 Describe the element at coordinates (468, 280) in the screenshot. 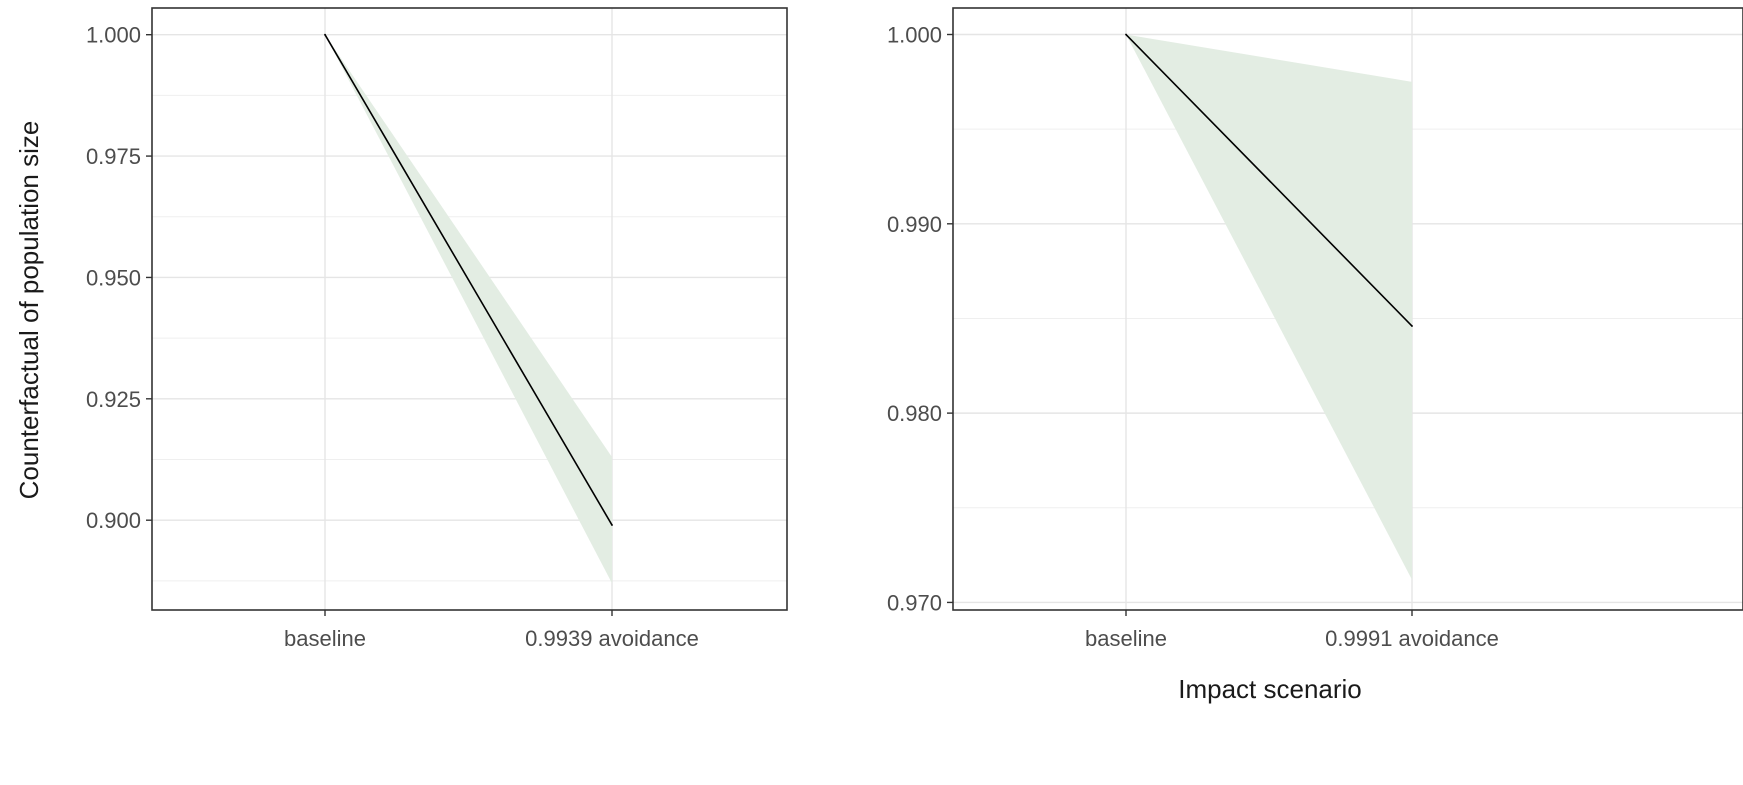

I see `left-series-line` at that location.